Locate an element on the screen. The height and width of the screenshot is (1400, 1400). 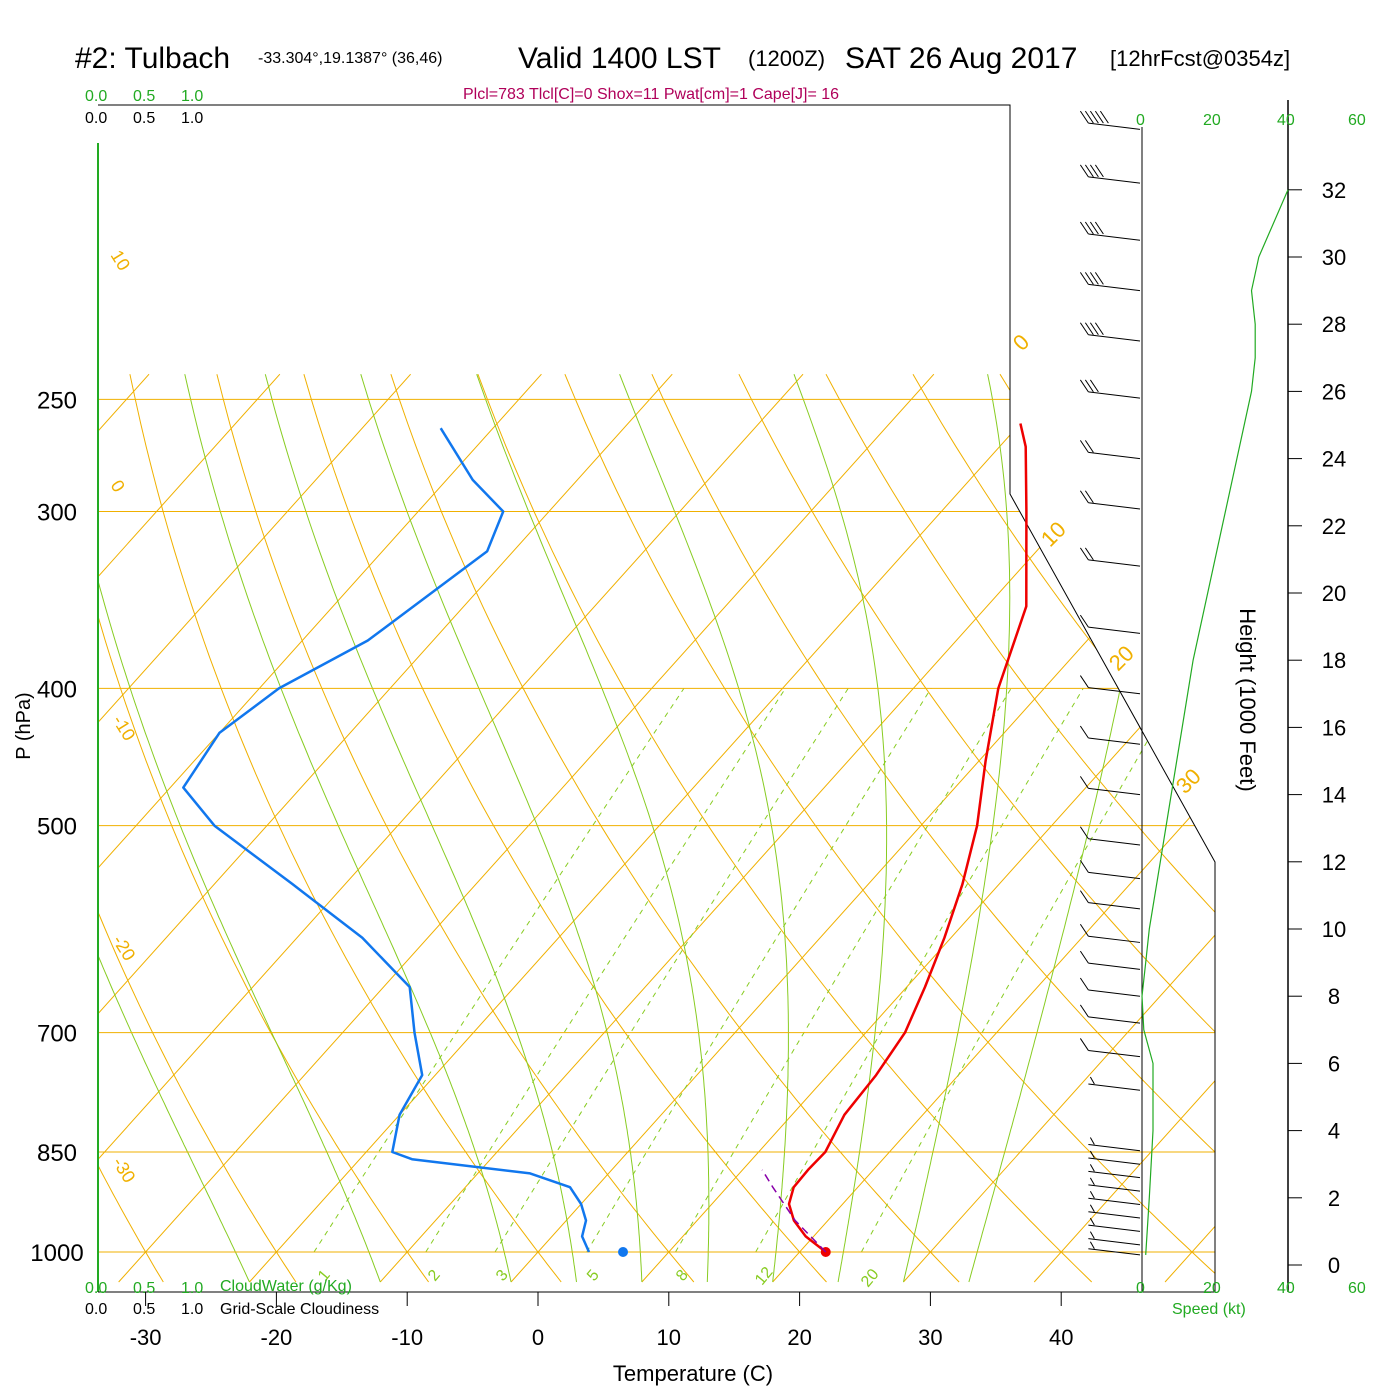
height-tick-label: 0 is located at coordinates (1334, 1265).